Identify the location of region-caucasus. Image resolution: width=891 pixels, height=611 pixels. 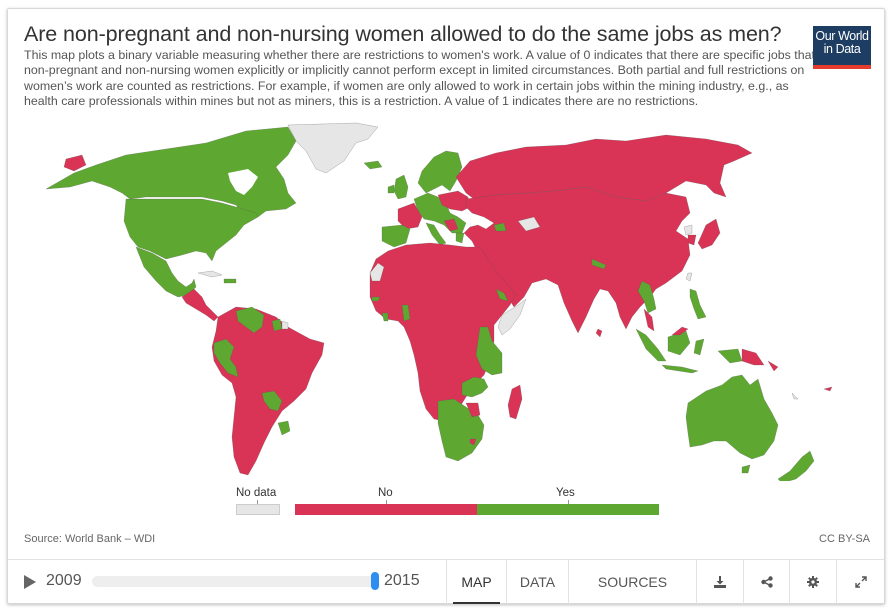
(500, 227).